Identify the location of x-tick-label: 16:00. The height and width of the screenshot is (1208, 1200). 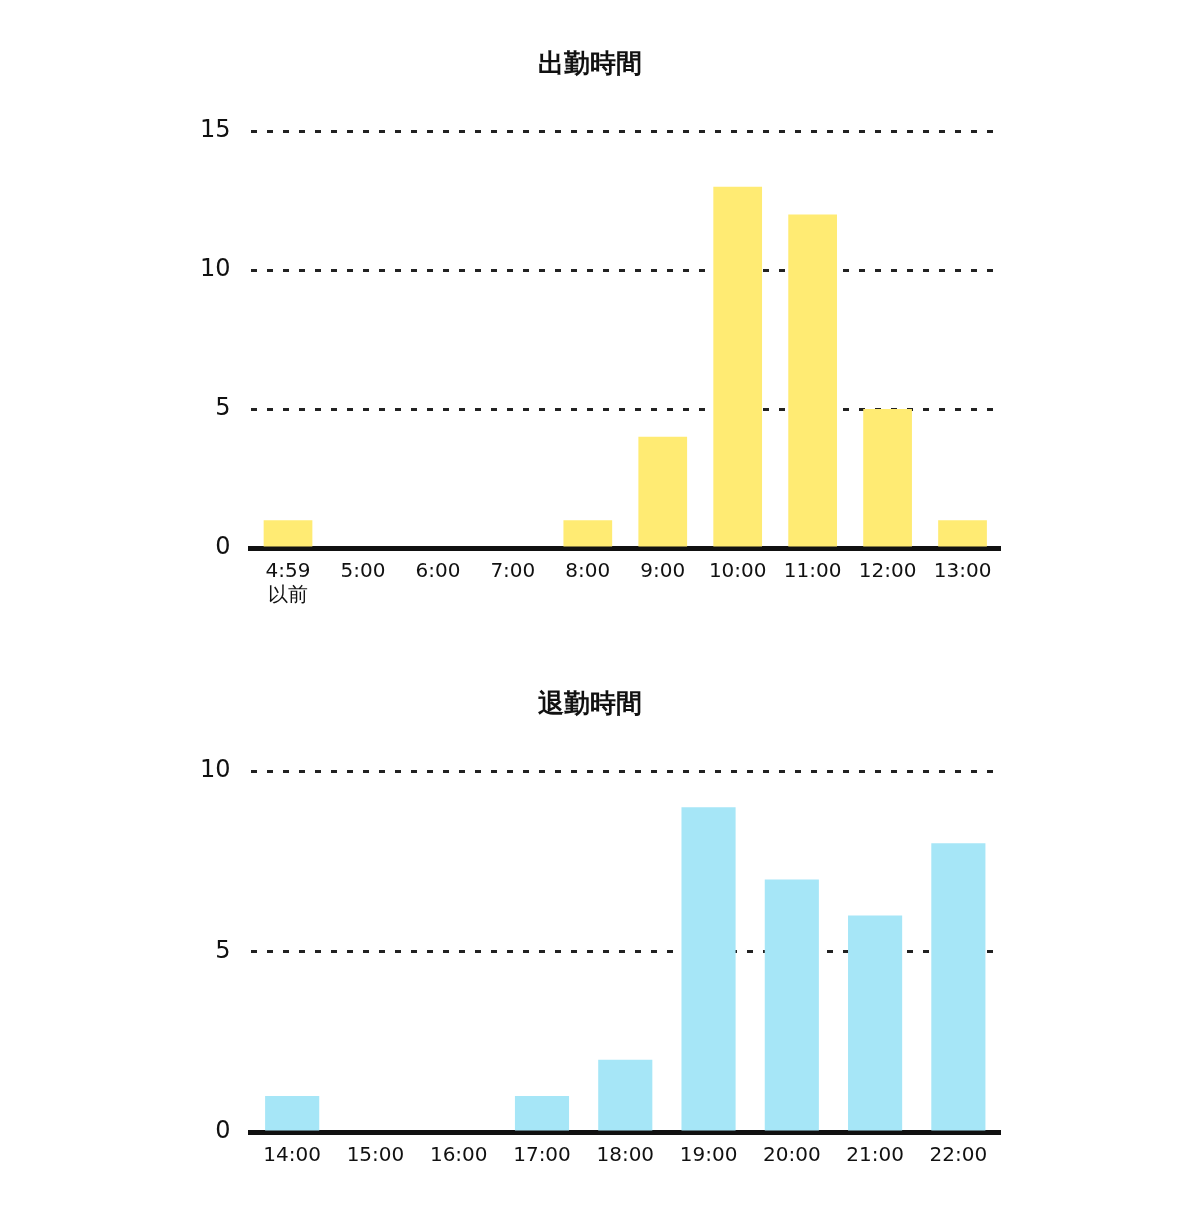
(458, 1154).